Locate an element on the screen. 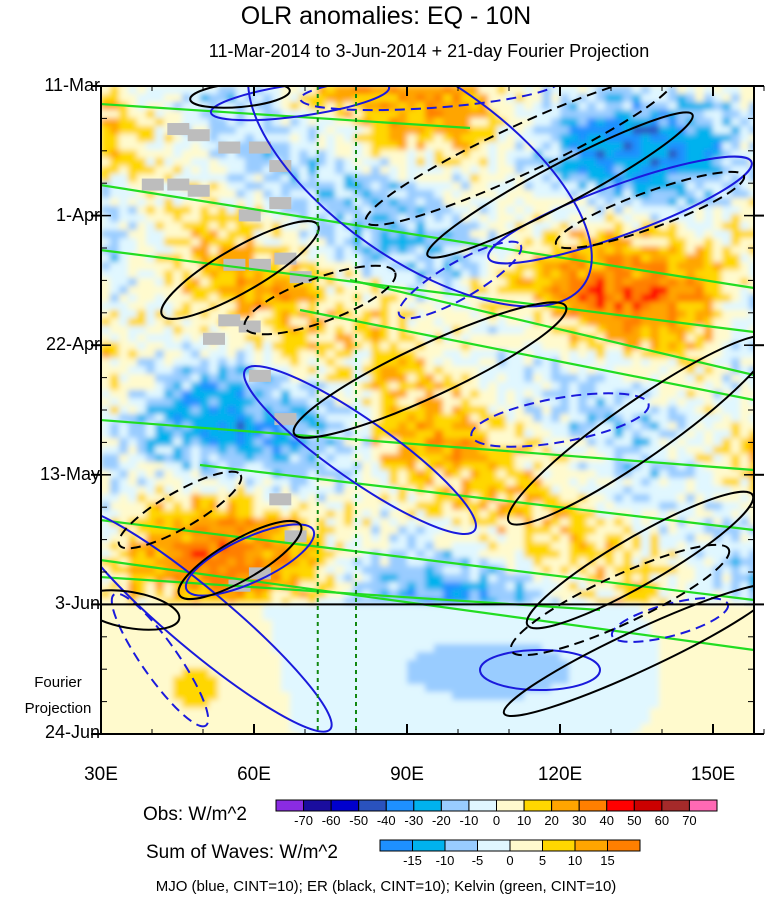 Image resolution: width=772 pixels, height=900 pixels. fourier-projection-label: Fourier Projection is located at coordinates (58, 696).